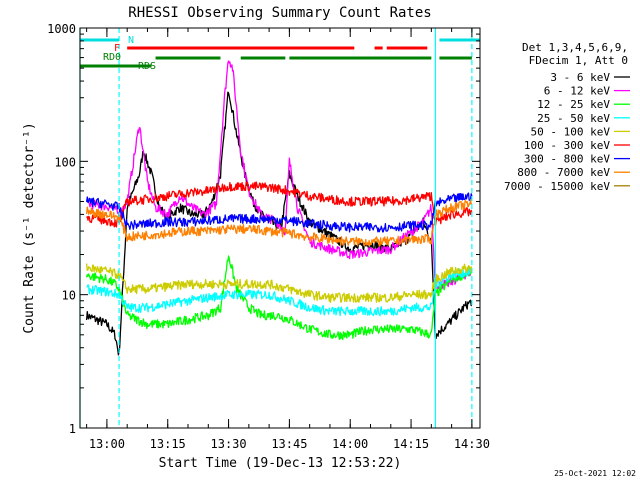 The image size is (640, 484). Describe the element at coordinates (595, 473) in the screenshot. I see `timestamp: 25-Oct-2021 12:02` at that location.